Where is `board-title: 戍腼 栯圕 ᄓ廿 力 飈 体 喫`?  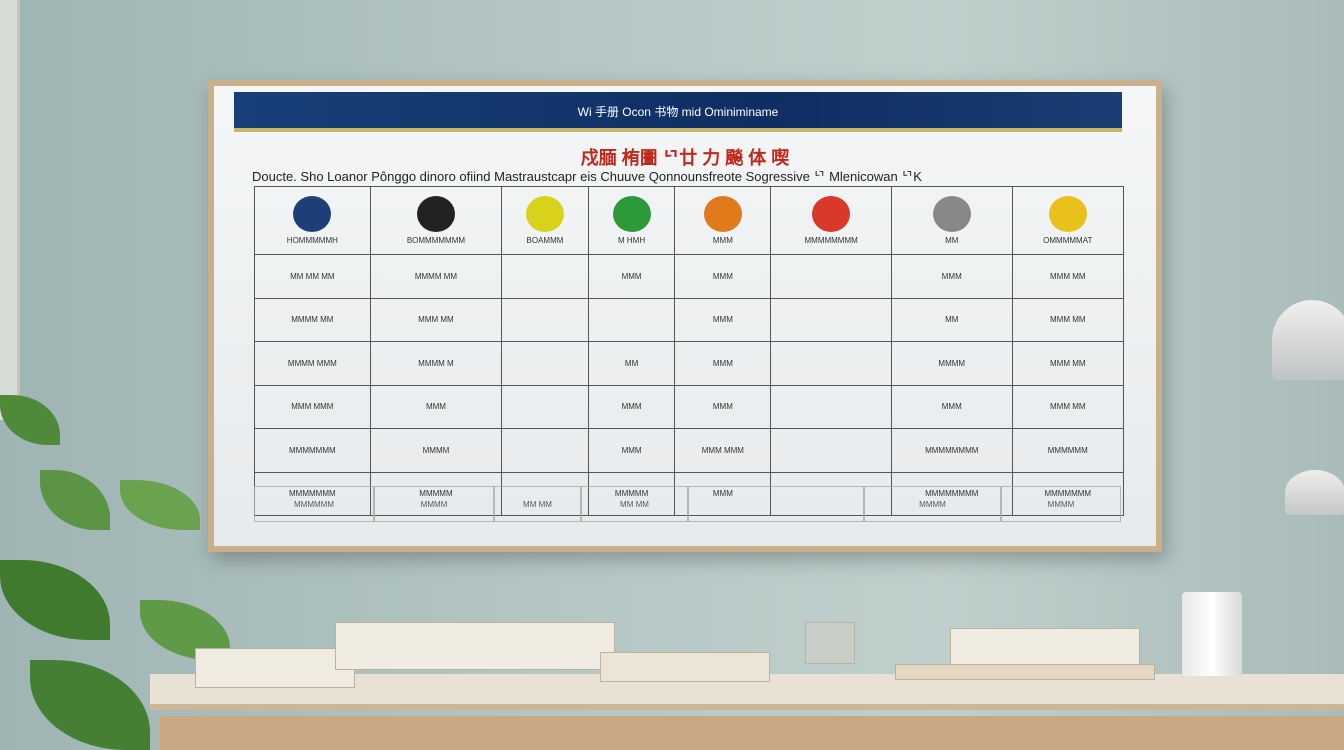
board-title: 戍腼 栯圕 ᄓ廿 力 飈 体 喫 is located at coordinates (685, 158).